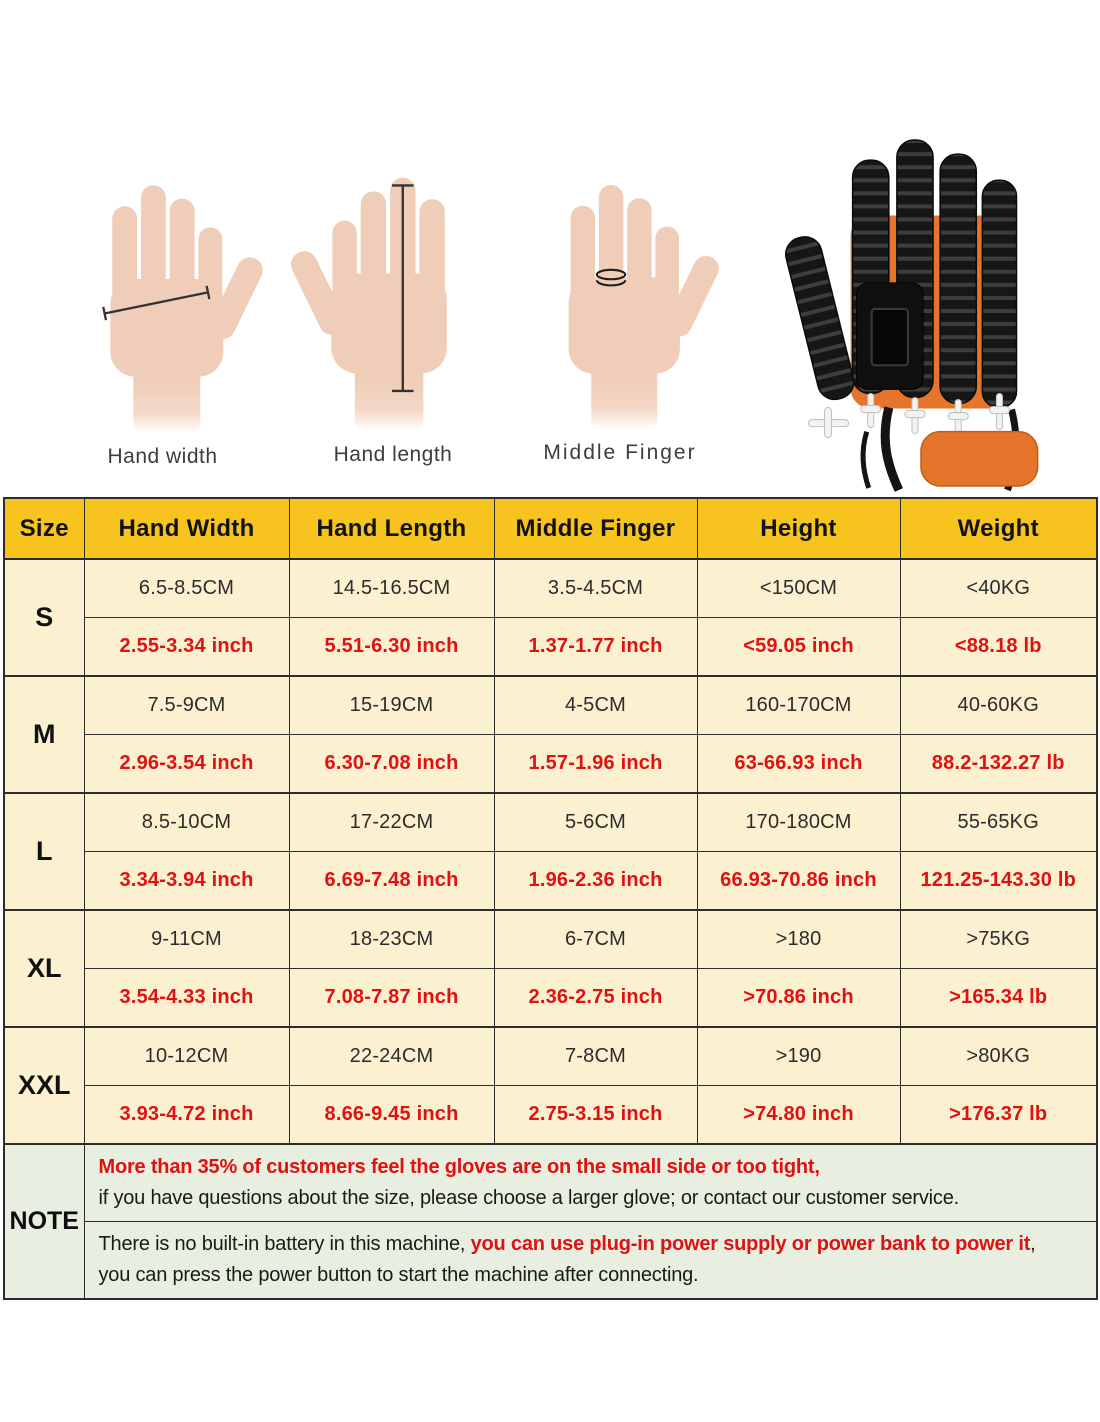  What do you see at coordinates (798, 939) in the screenshot?
I see `xl-height-cm: >180` at bounding box center [798, 939].